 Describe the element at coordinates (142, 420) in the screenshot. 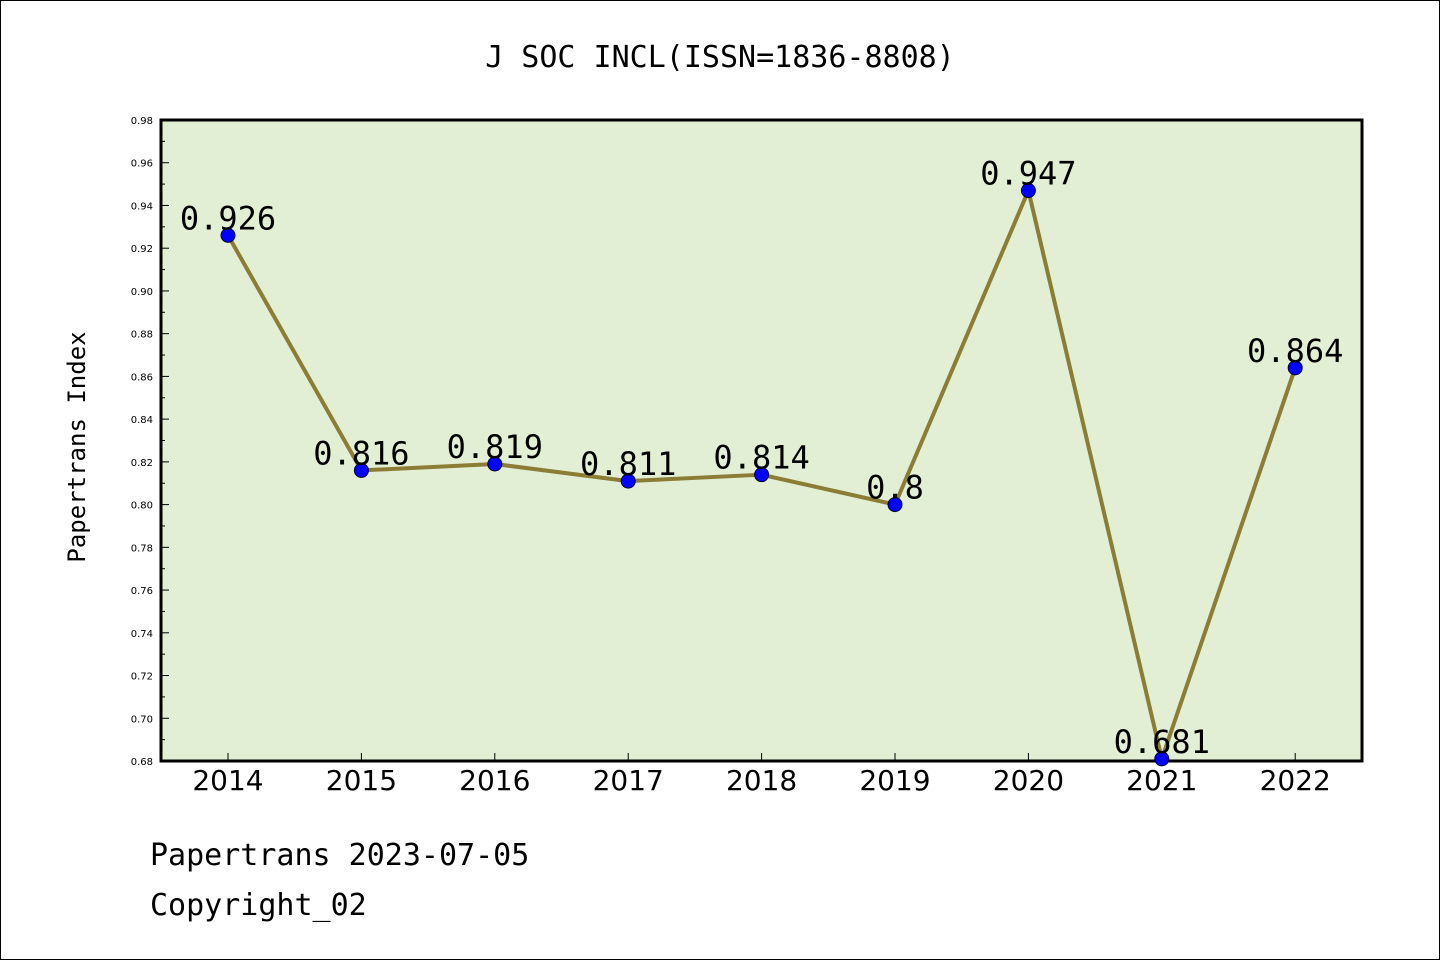

I see `y-tick-label: 0.84` at that location.